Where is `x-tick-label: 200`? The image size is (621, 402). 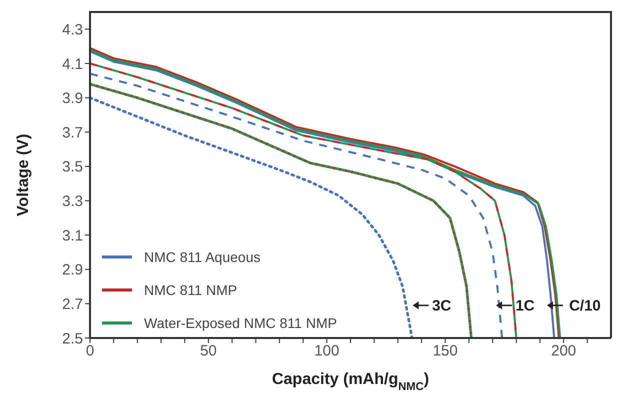 x-tick-label: 200 is located at coordinates (563, 351).